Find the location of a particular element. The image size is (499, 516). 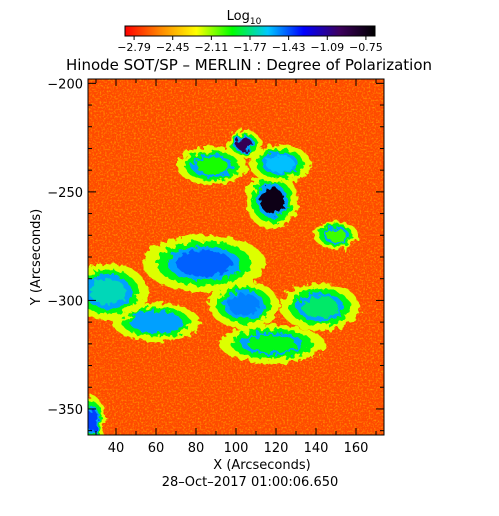

colorbar-ticks: −2.79 −2.45 −2.11 −1.77 −1.43 −1.09 −0.75 is located at coordinates (250, 45).